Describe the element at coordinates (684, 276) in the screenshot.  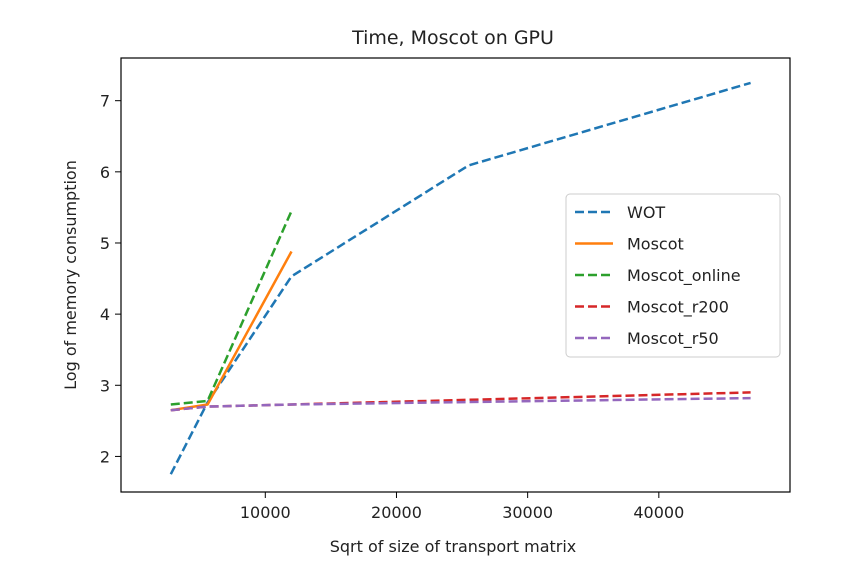
I see `legend-label-2: Moscot_online` at that location.